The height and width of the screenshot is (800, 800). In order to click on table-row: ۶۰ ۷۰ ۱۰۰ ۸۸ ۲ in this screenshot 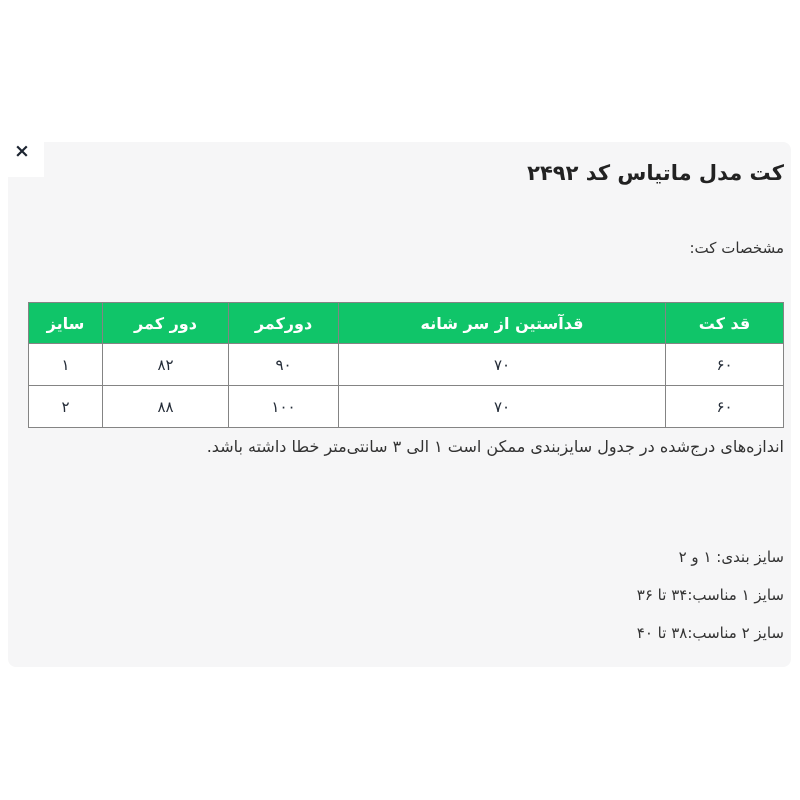, I will do `click(406, 406)`.